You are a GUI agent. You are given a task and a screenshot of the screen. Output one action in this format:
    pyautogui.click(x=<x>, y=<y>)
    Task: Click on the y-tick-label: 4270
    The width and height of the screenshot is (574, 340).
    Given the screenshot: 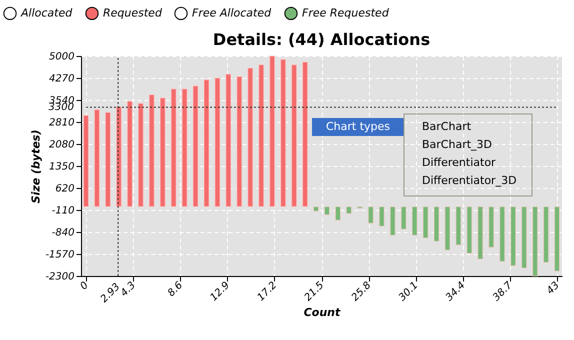 What is the action you would take?
    pyautogui.click(x=61, y=79)
    